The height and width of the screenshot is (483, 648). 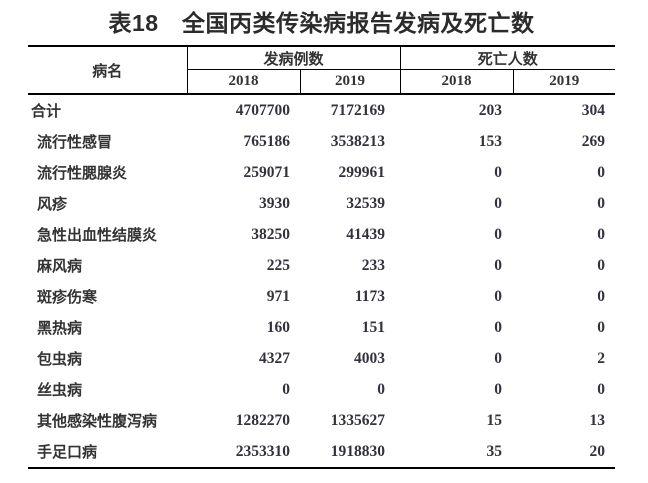 What do you see at coordinates (97, 235) in the screenshot?
I see `disease-name-cell: 急性出血性结膜炎` at bounding box center [97, 235].